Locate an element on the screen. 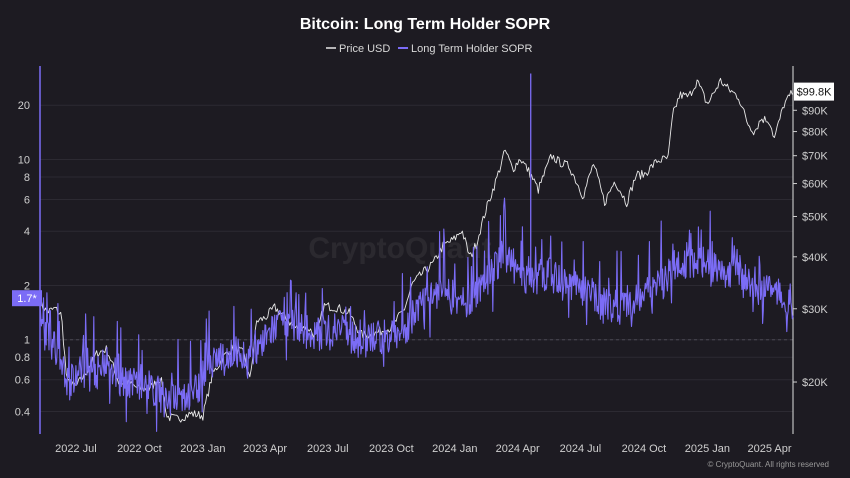 Image resolution: width=850 pixels, height=478 pixels. x-tick-label: 2024 Jan is located at coordinates (454, 449).